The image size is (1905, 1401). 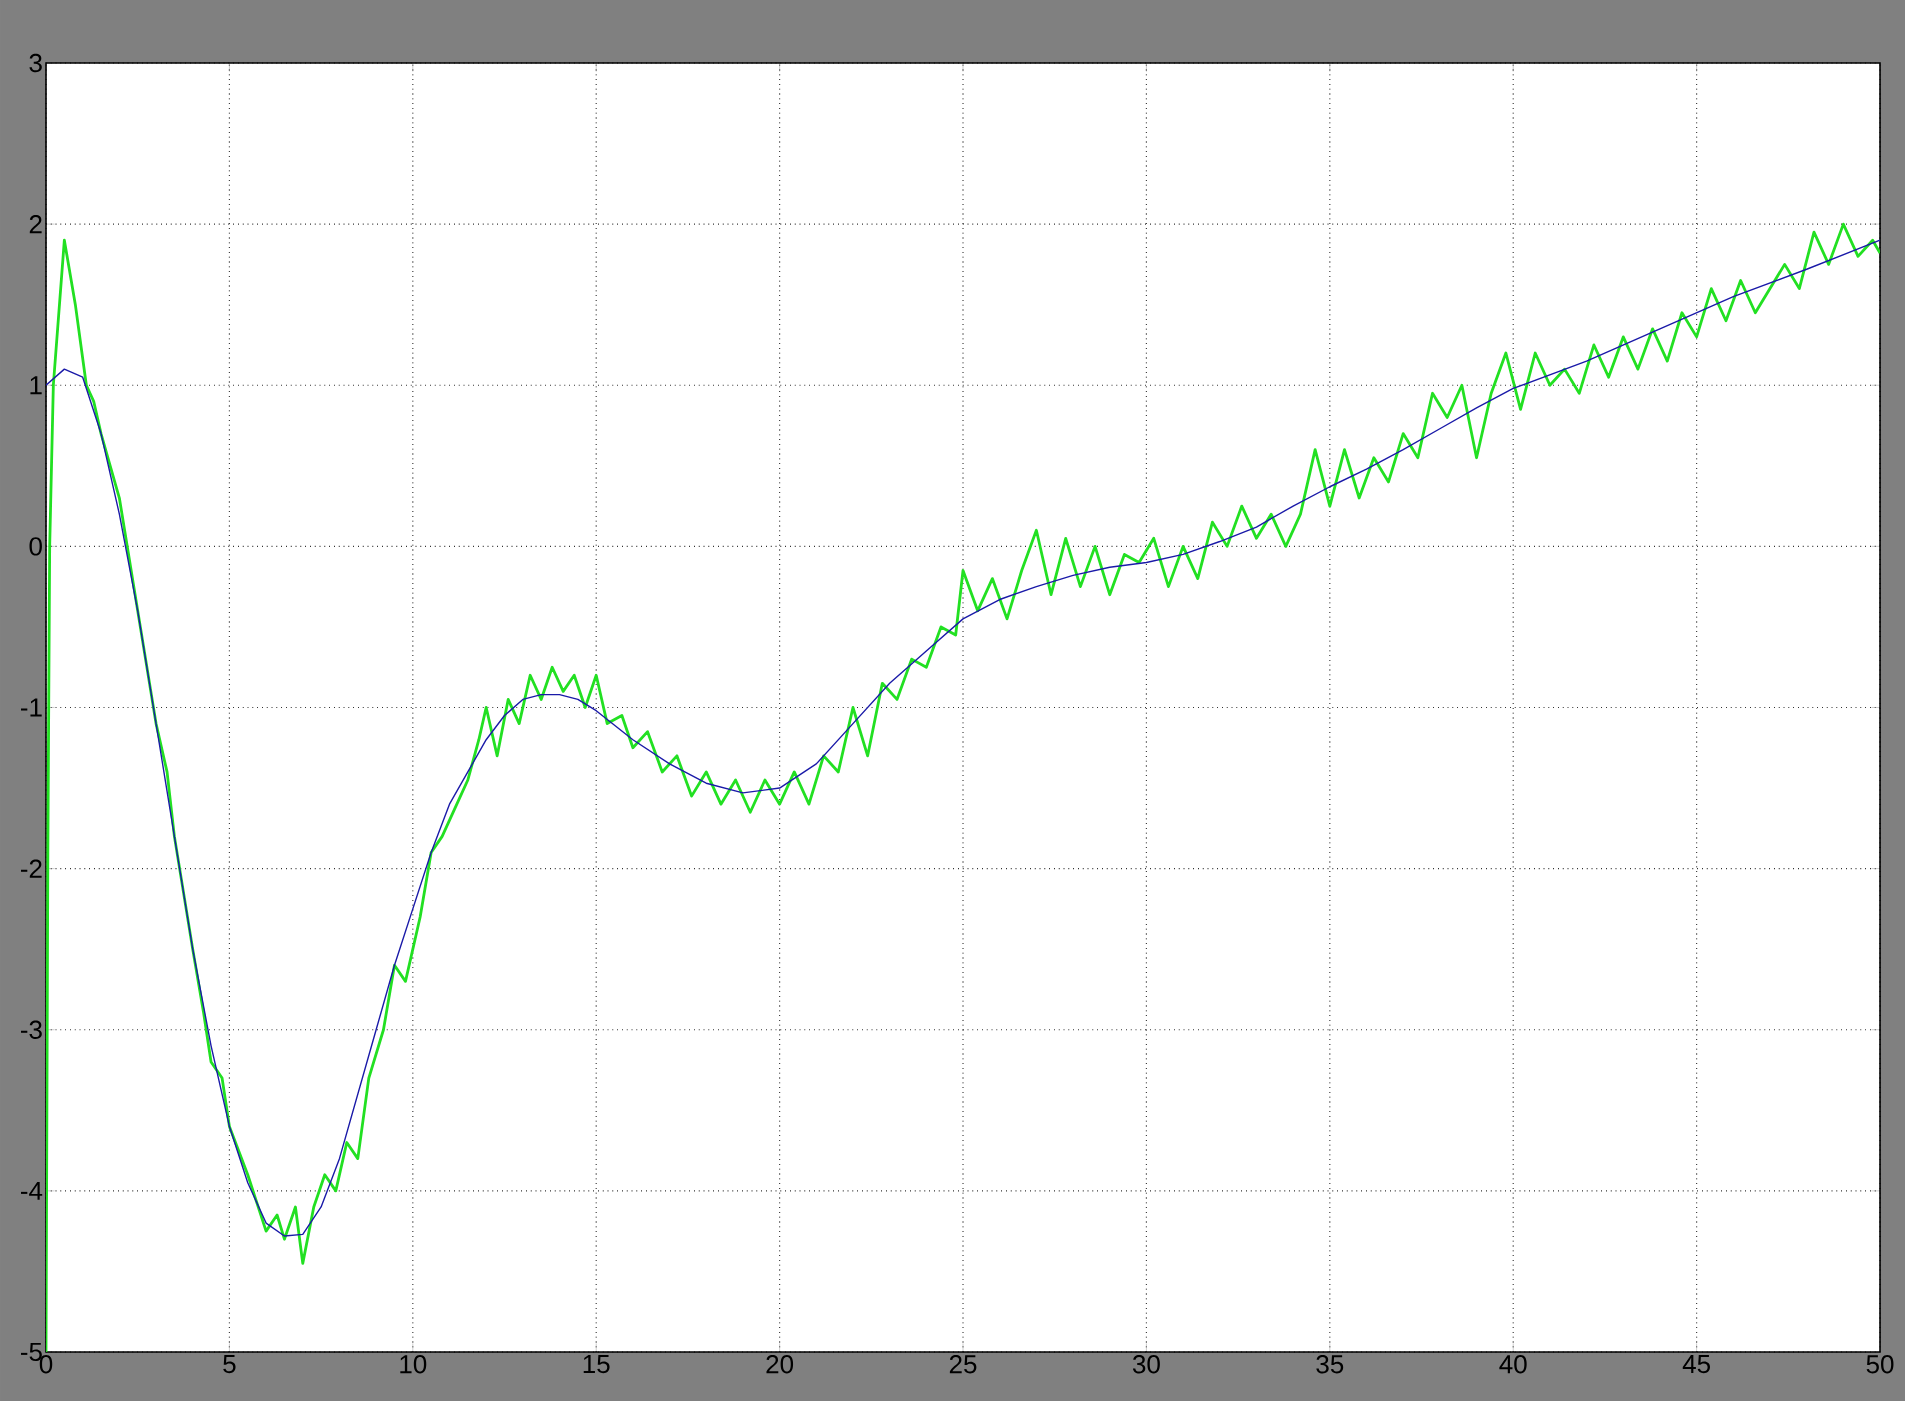 What do you see at coordinates (1146, 1364) in the screenshot?
I see `x-tick-label: 30` at bounding box center [1146, 1364].